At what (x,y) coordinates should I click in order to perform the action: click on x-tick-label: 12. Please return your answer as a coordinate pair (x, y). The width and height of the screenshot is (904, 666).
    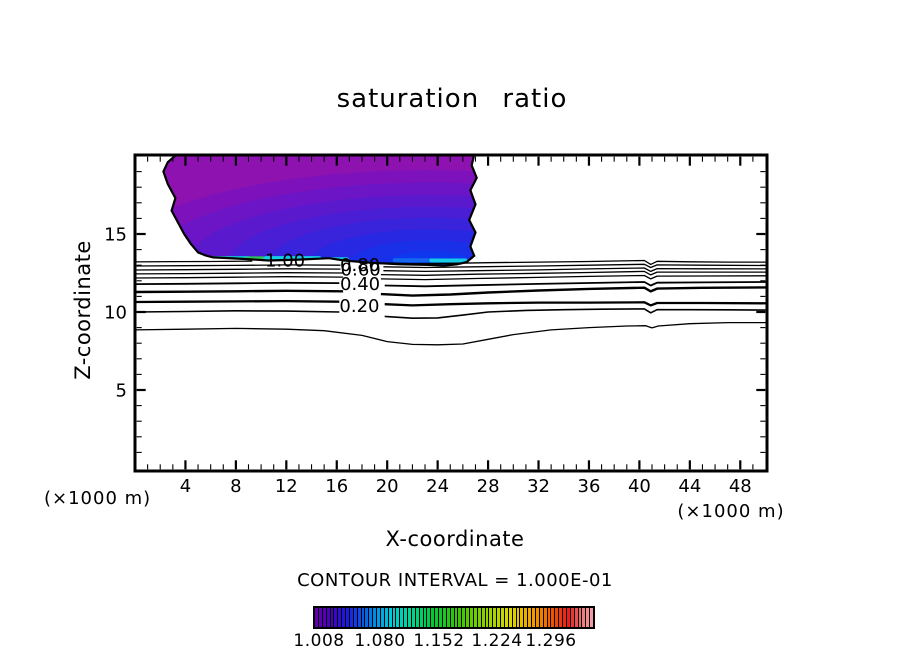
    Looking at the image, I should click on (286, 486).